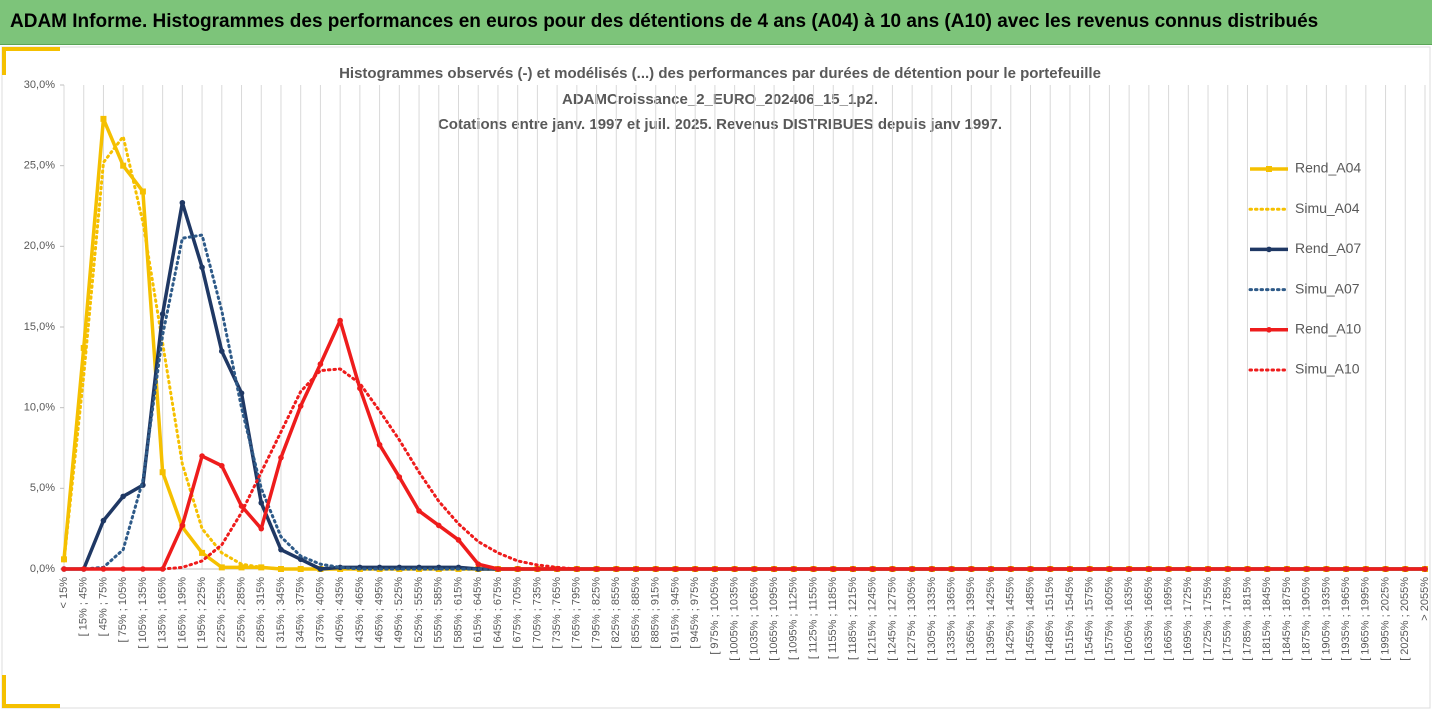 The width and height of the screenshot is (1432, 710). Describe the element at coordinates (518, 613) in the screenshot. I see `x-tick-label: [ 675% ; 705%` at that location.